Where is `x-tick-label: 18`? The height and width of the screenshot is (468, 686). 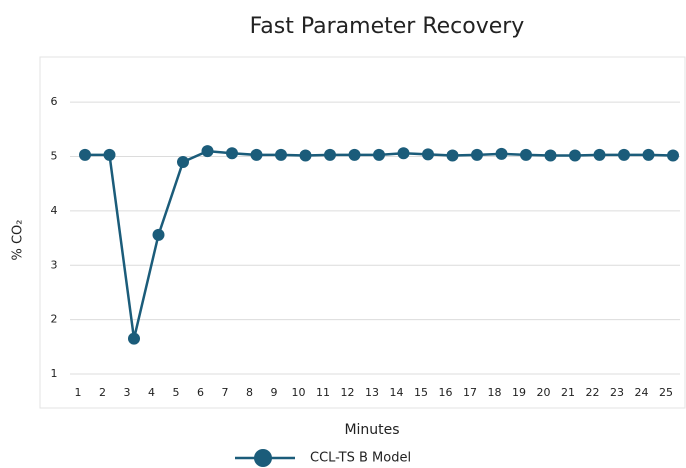
x-tick-label: 18 is located at coordinates (495, 392).